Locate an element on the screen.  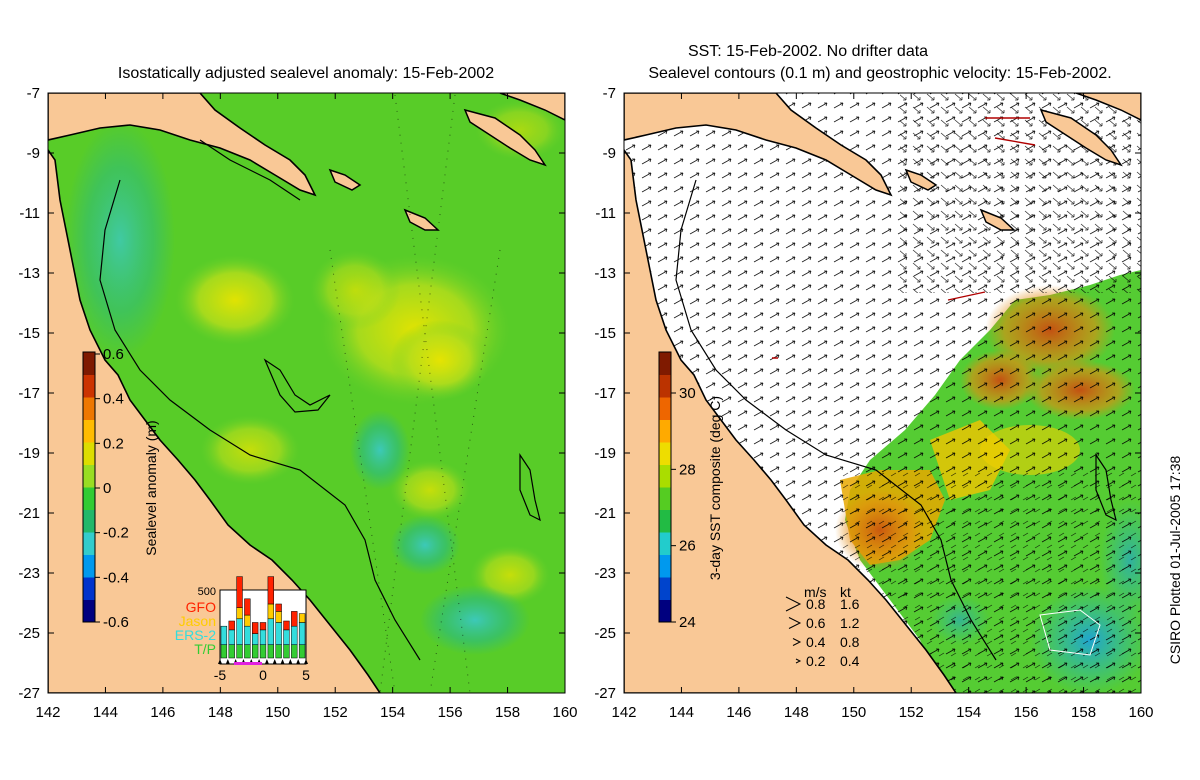
inset-satellite-label: Jason is located at coordinates (197, 621).